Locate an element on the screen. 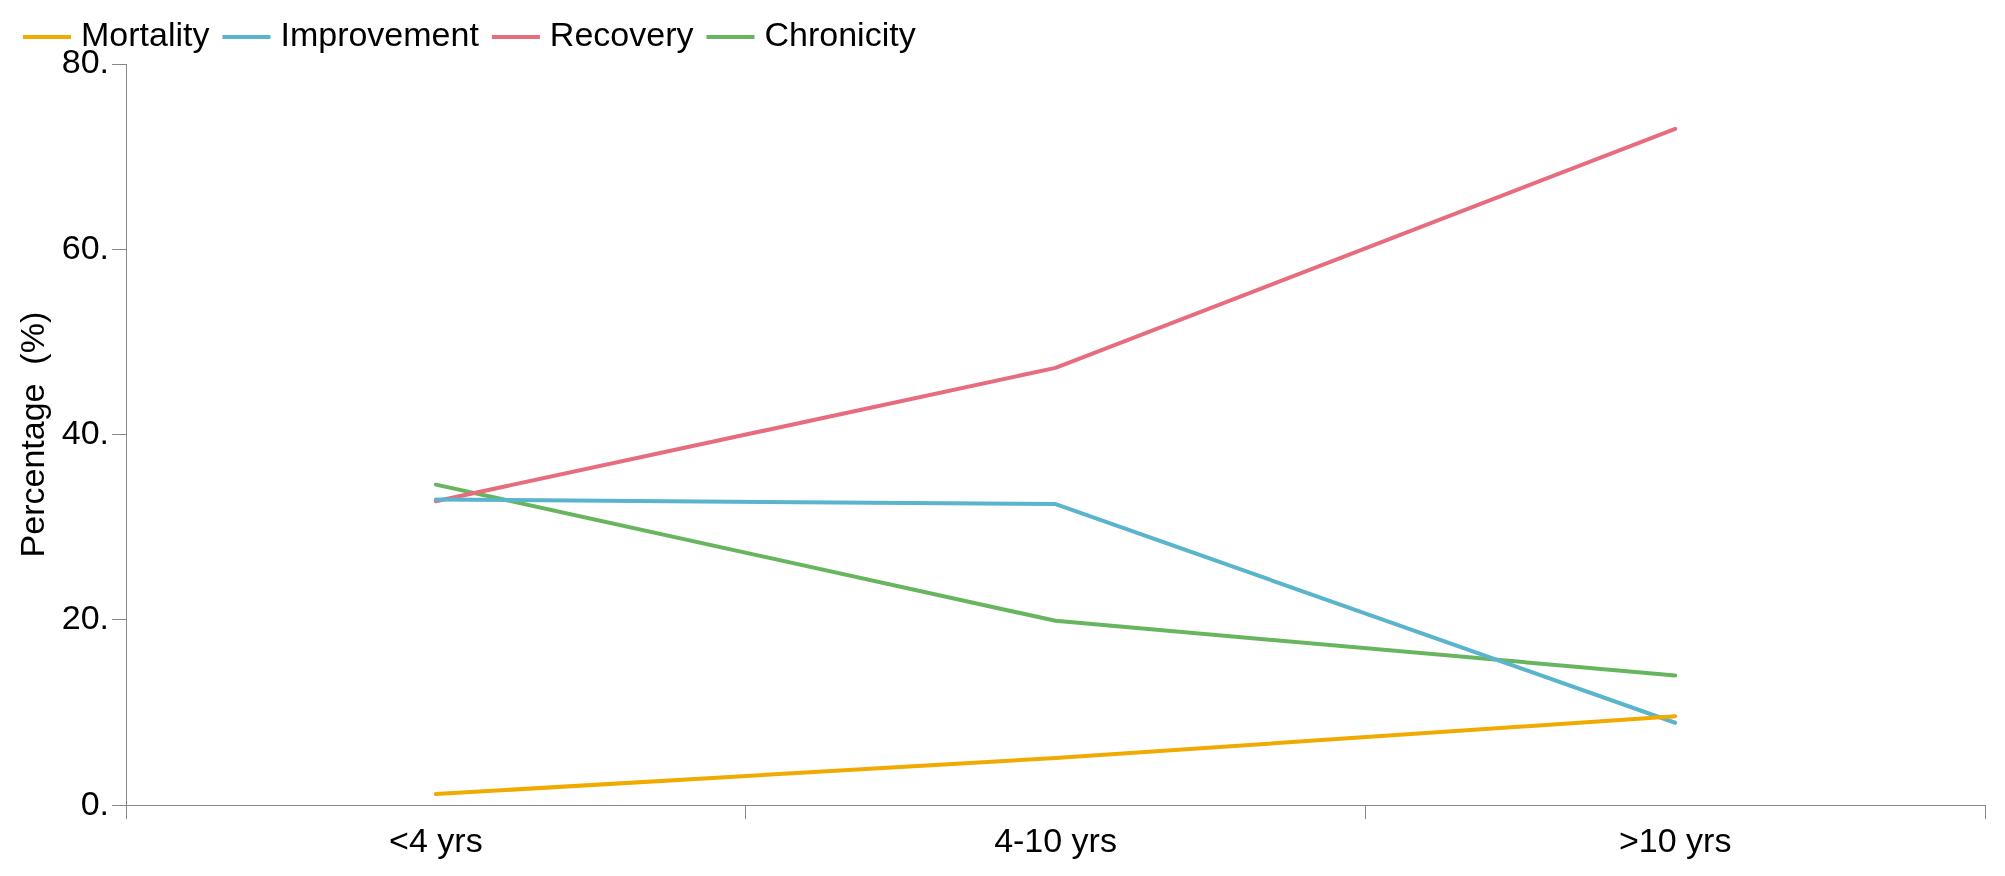 This screenshot has width=2005, height=876. y-tick-label: 60. is located at coordinates (85, 246).